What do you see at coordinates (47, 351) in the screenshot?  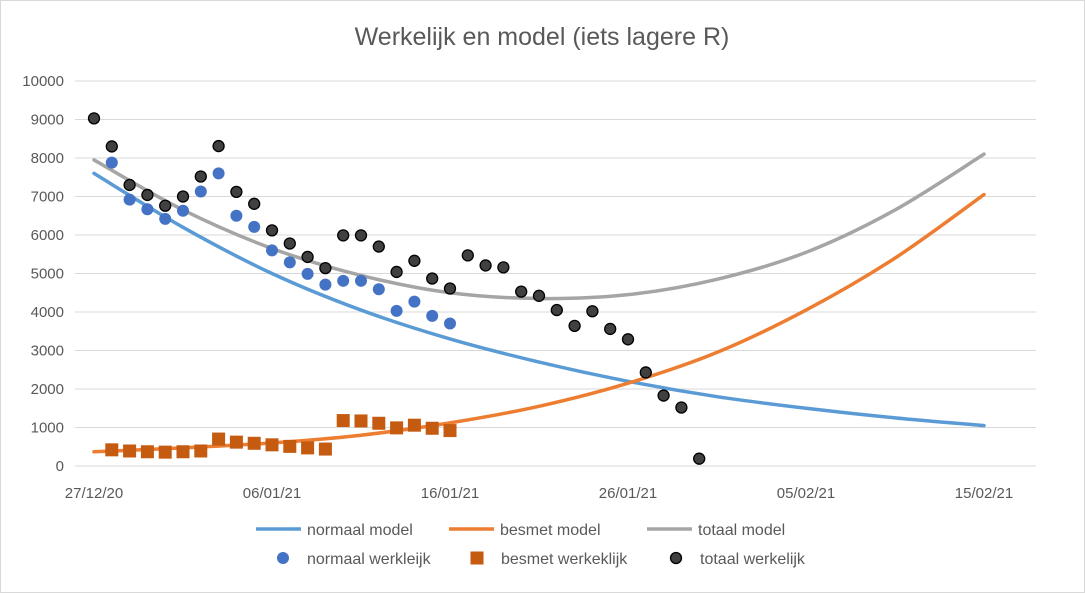 I see `y-tick-label: 3000` at bounding box center [47, 351].